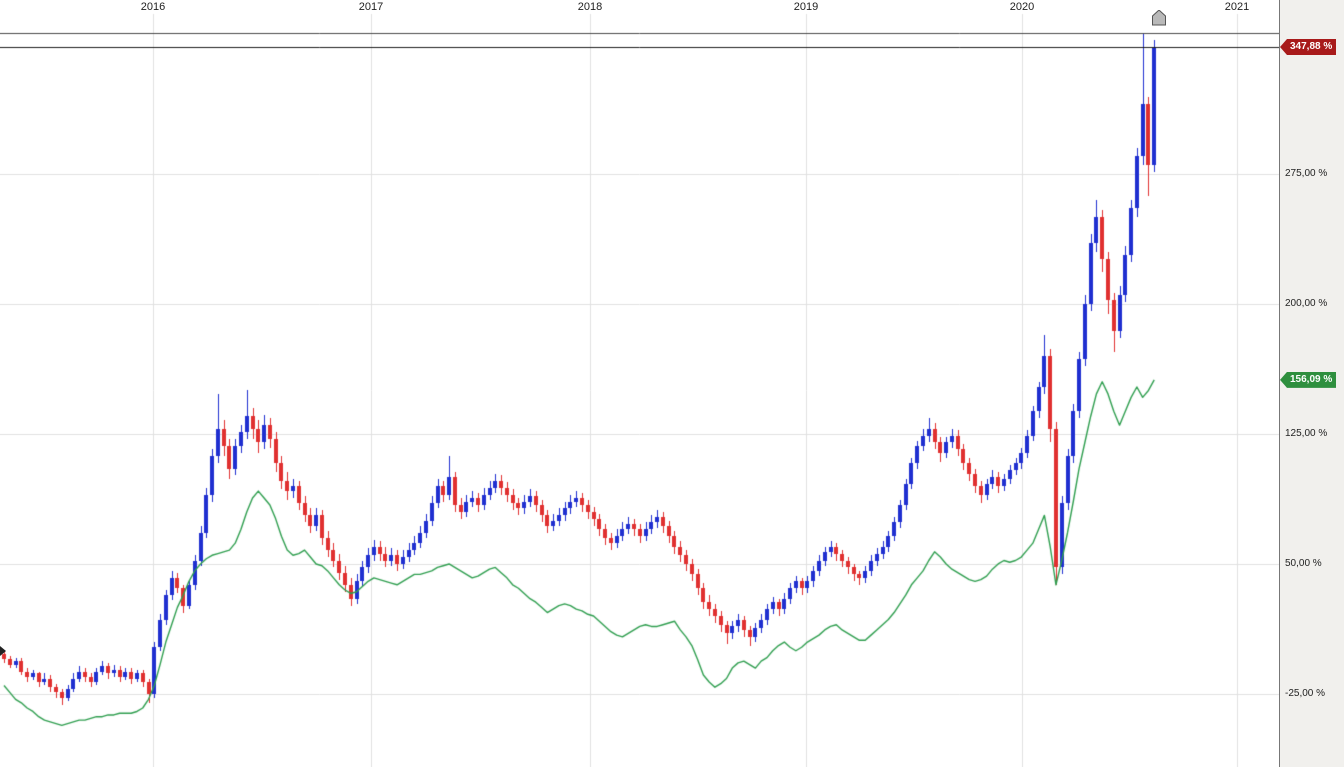 This screenshot has height=767, width=1344. I want to click on last-value-badge: 347,88 %, so click(1308, 47).